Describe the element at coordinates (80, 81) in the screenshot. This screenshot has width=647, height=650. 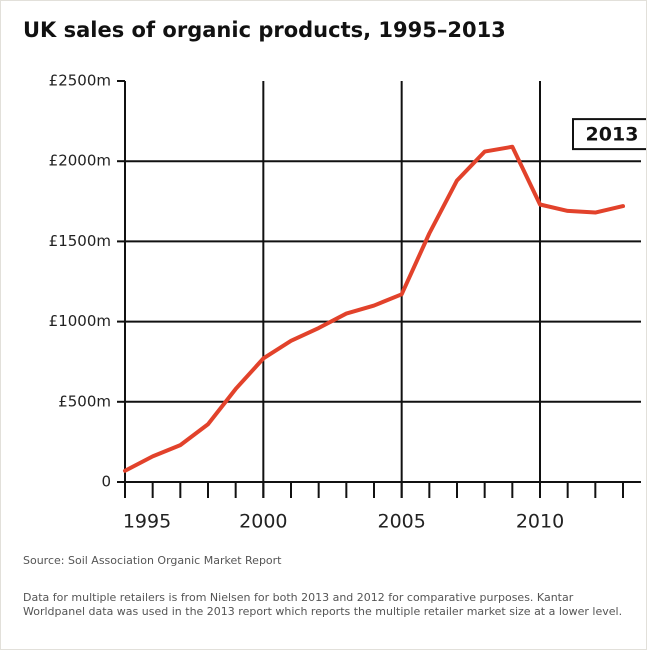
I see `y-tick-label: £2500m` at that location.